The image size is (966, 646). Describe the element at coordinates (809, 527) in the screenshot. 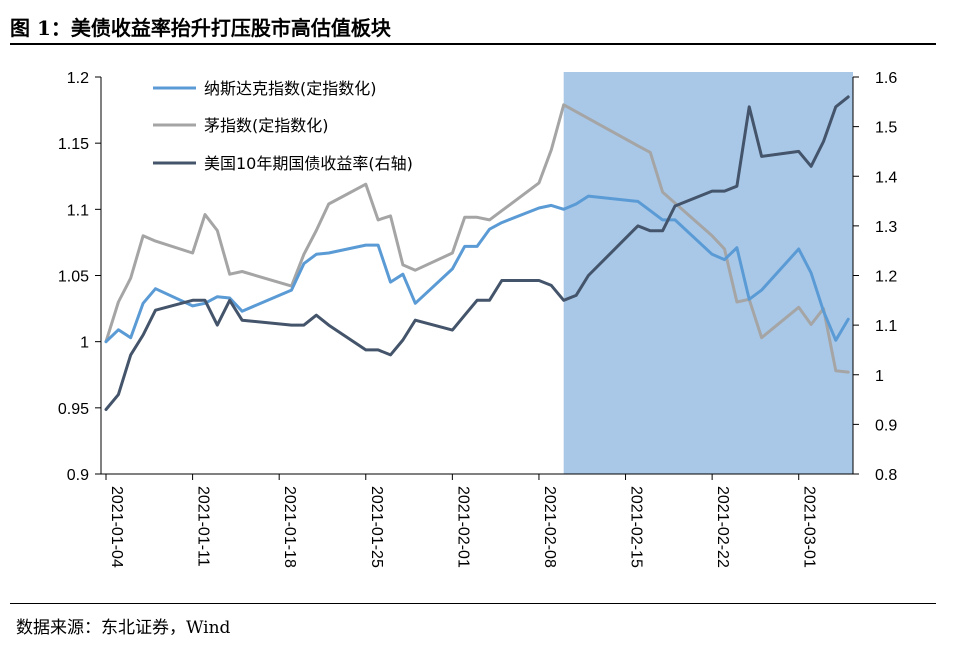

I see `x-tick-label: 2021-03-01` at that location.